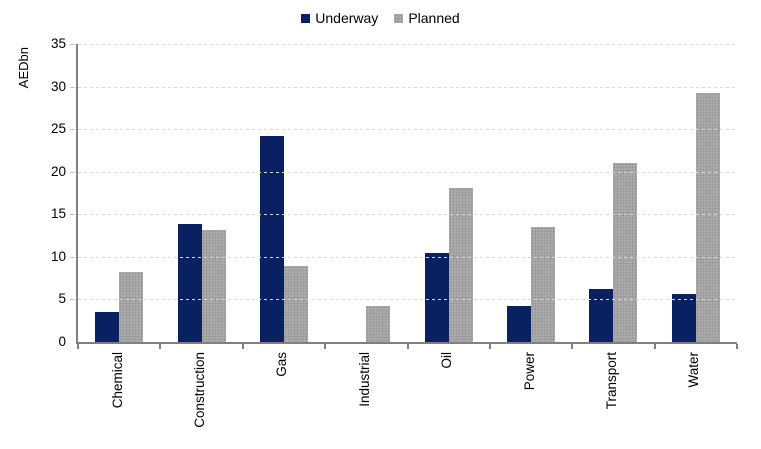  What do you see at coordinates (58, 86) in the screenshot?
I see `y-tick-label-30: 30` at bounding box center [58, 86].